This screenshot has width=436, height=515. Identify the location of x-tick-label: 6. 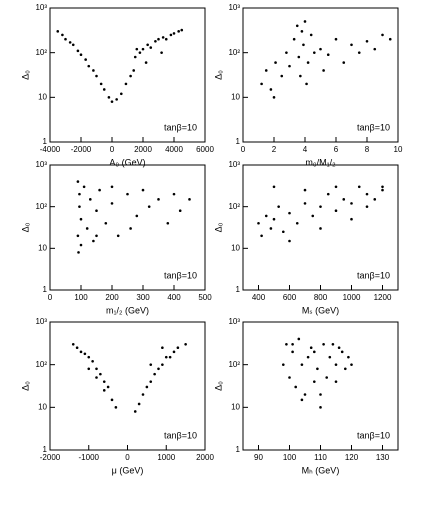
(336, 149).